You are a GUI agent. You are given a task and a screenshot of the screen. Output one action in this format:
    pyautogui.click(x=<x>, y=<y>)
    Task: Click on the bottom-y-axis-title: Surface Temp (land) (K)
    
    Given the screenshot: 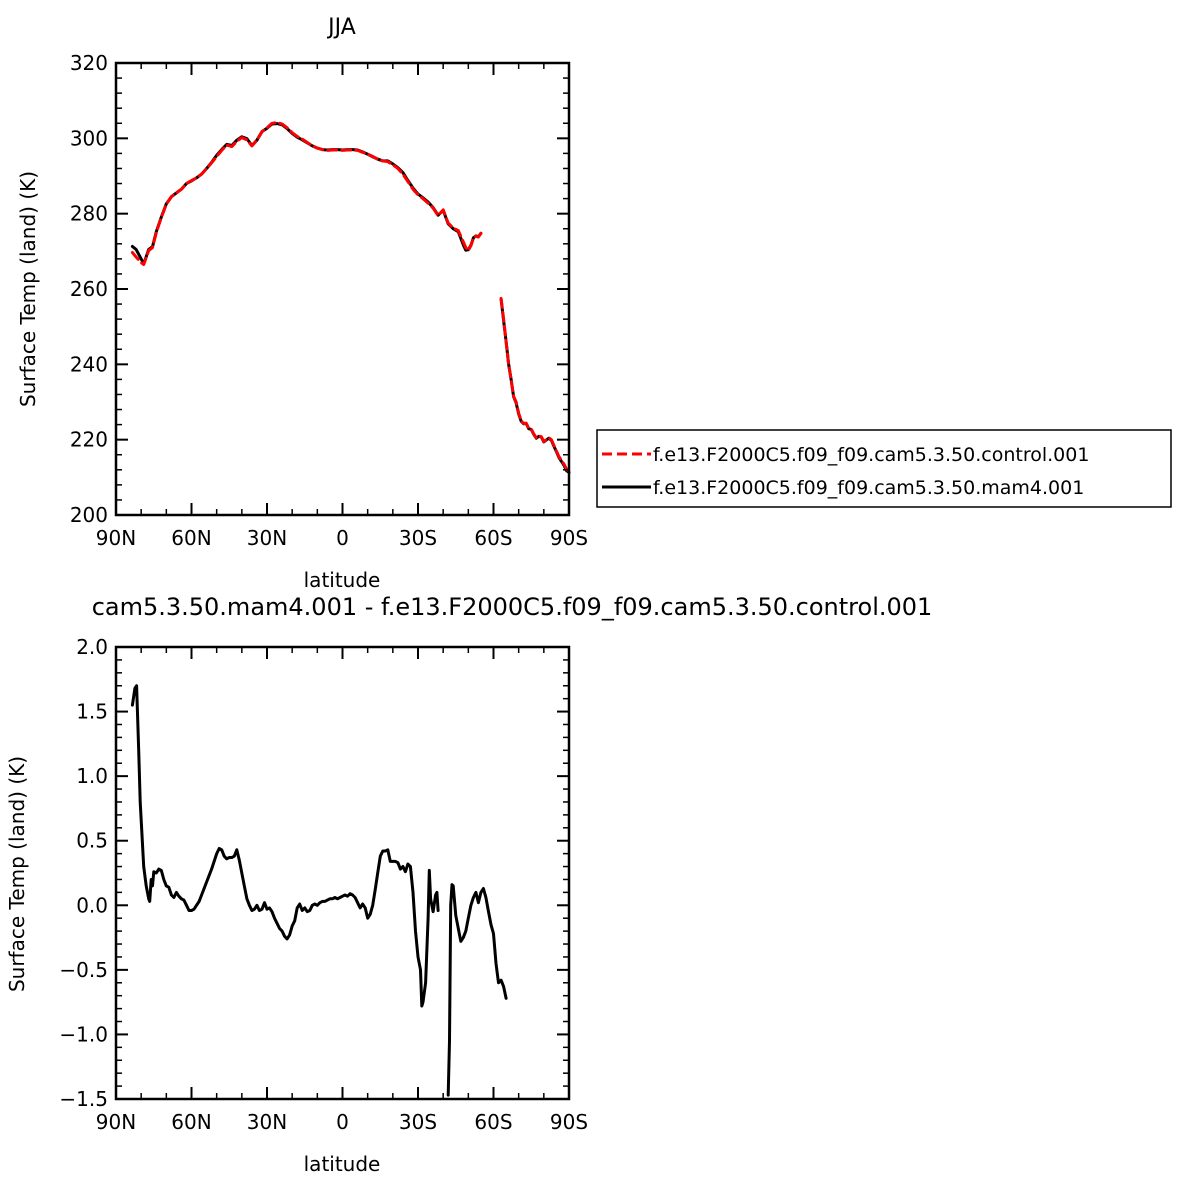 What is the action you would take?
    pyautogui.click(x=17, y=874)
    